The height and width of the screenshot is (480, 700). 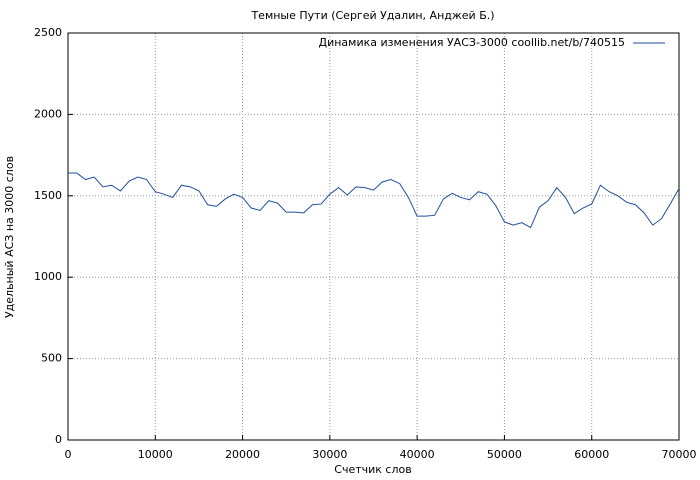 I want to click on chart-title: Темные Пути (Сергей Удалин, Анджей Б.), so click(x=372, y=15).